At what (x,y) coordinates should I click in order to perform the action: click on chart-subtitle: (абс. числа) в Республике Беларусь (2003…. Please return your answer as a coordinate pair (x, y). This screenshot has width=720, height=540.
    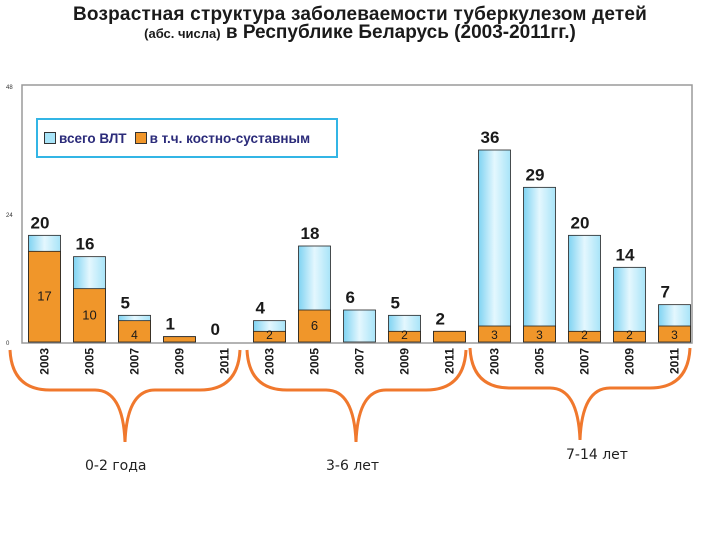
    Looking at the image, I should click on (360, 33).